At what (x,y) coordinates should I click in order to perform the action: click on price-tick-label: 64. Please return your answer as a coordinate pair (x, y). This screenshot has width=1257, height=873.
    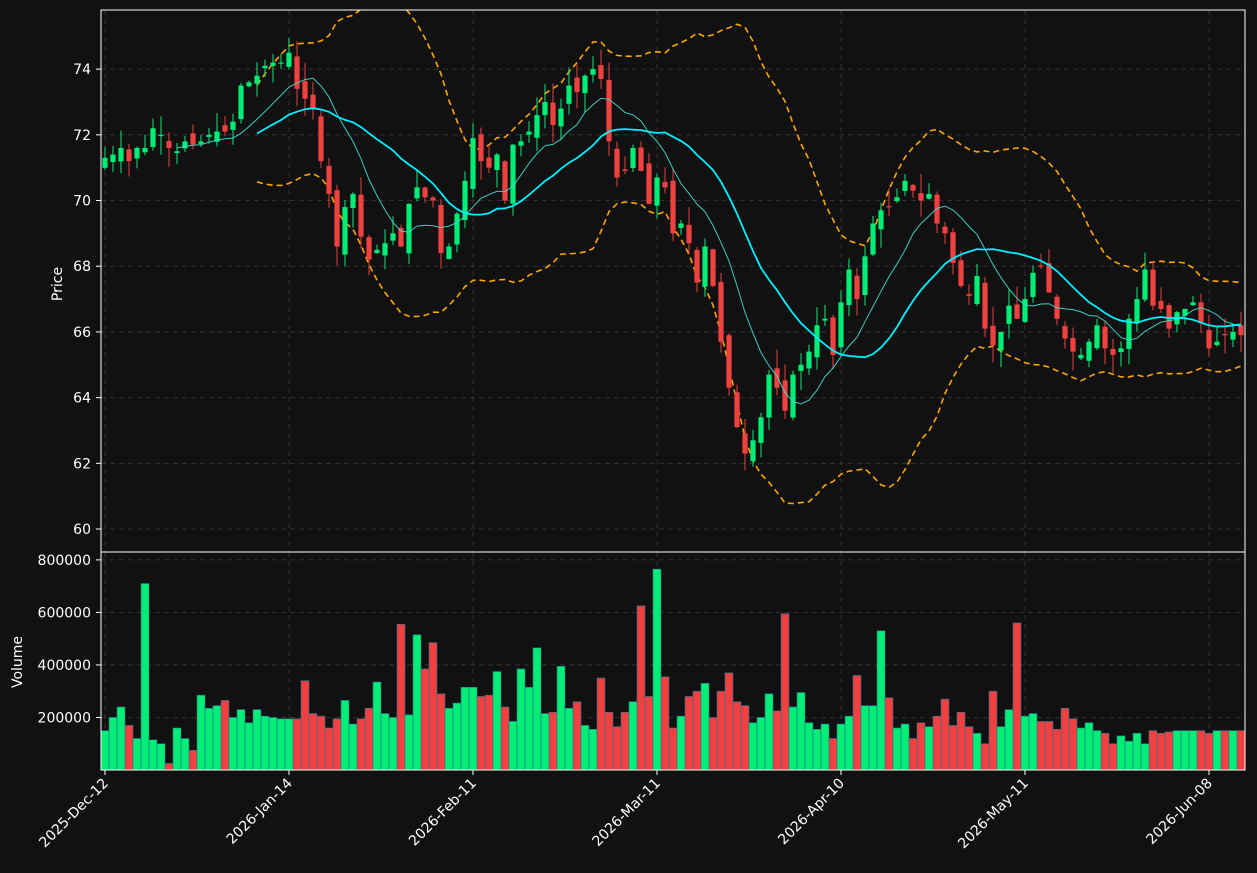
    Looking at the image, I should click on (82, 399).